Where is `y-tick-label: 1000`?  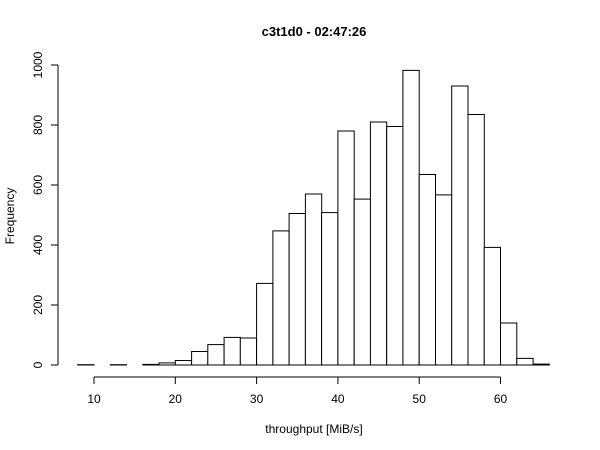
y-tick-label: 1000 is located at coordinates (38, 64).